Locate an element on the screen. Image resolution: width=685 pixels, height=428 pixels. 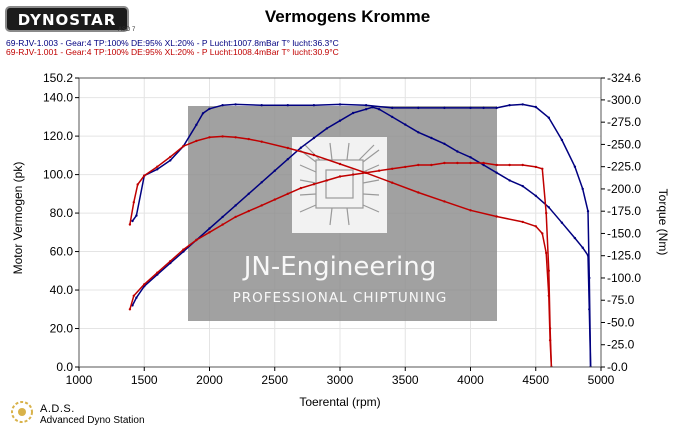
dynostar-logo: DYNOSTAR is located at coordinates (67, 19).